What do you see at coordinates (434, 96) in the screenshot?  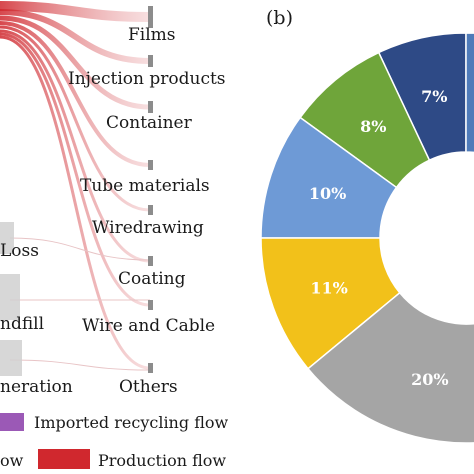 I see `slice-label: 7%` at bounding box center [434, 96].